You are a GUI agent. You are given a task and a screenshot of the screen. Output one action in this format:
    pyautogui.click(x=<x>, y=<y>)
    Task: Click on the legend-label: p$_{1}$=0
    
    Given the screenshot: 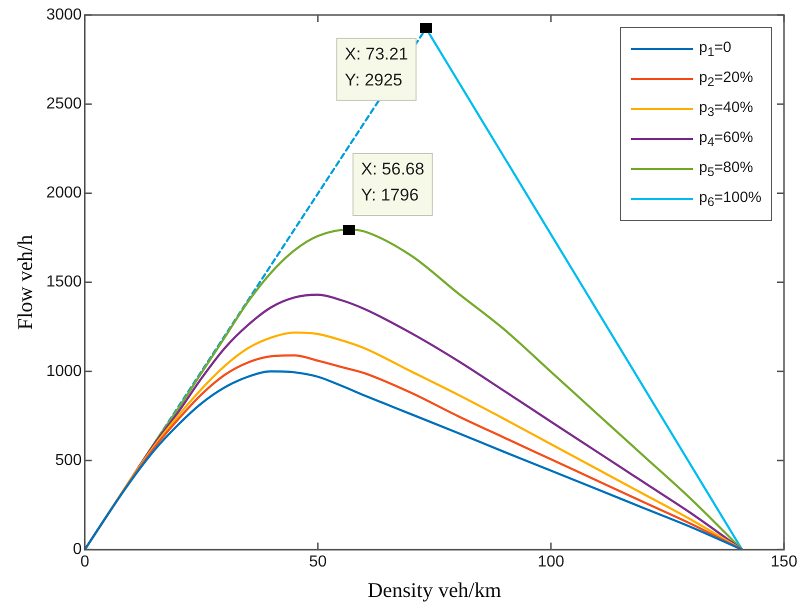 What is the action you would take?
    pyautogui.click(x=715, y=49)
    